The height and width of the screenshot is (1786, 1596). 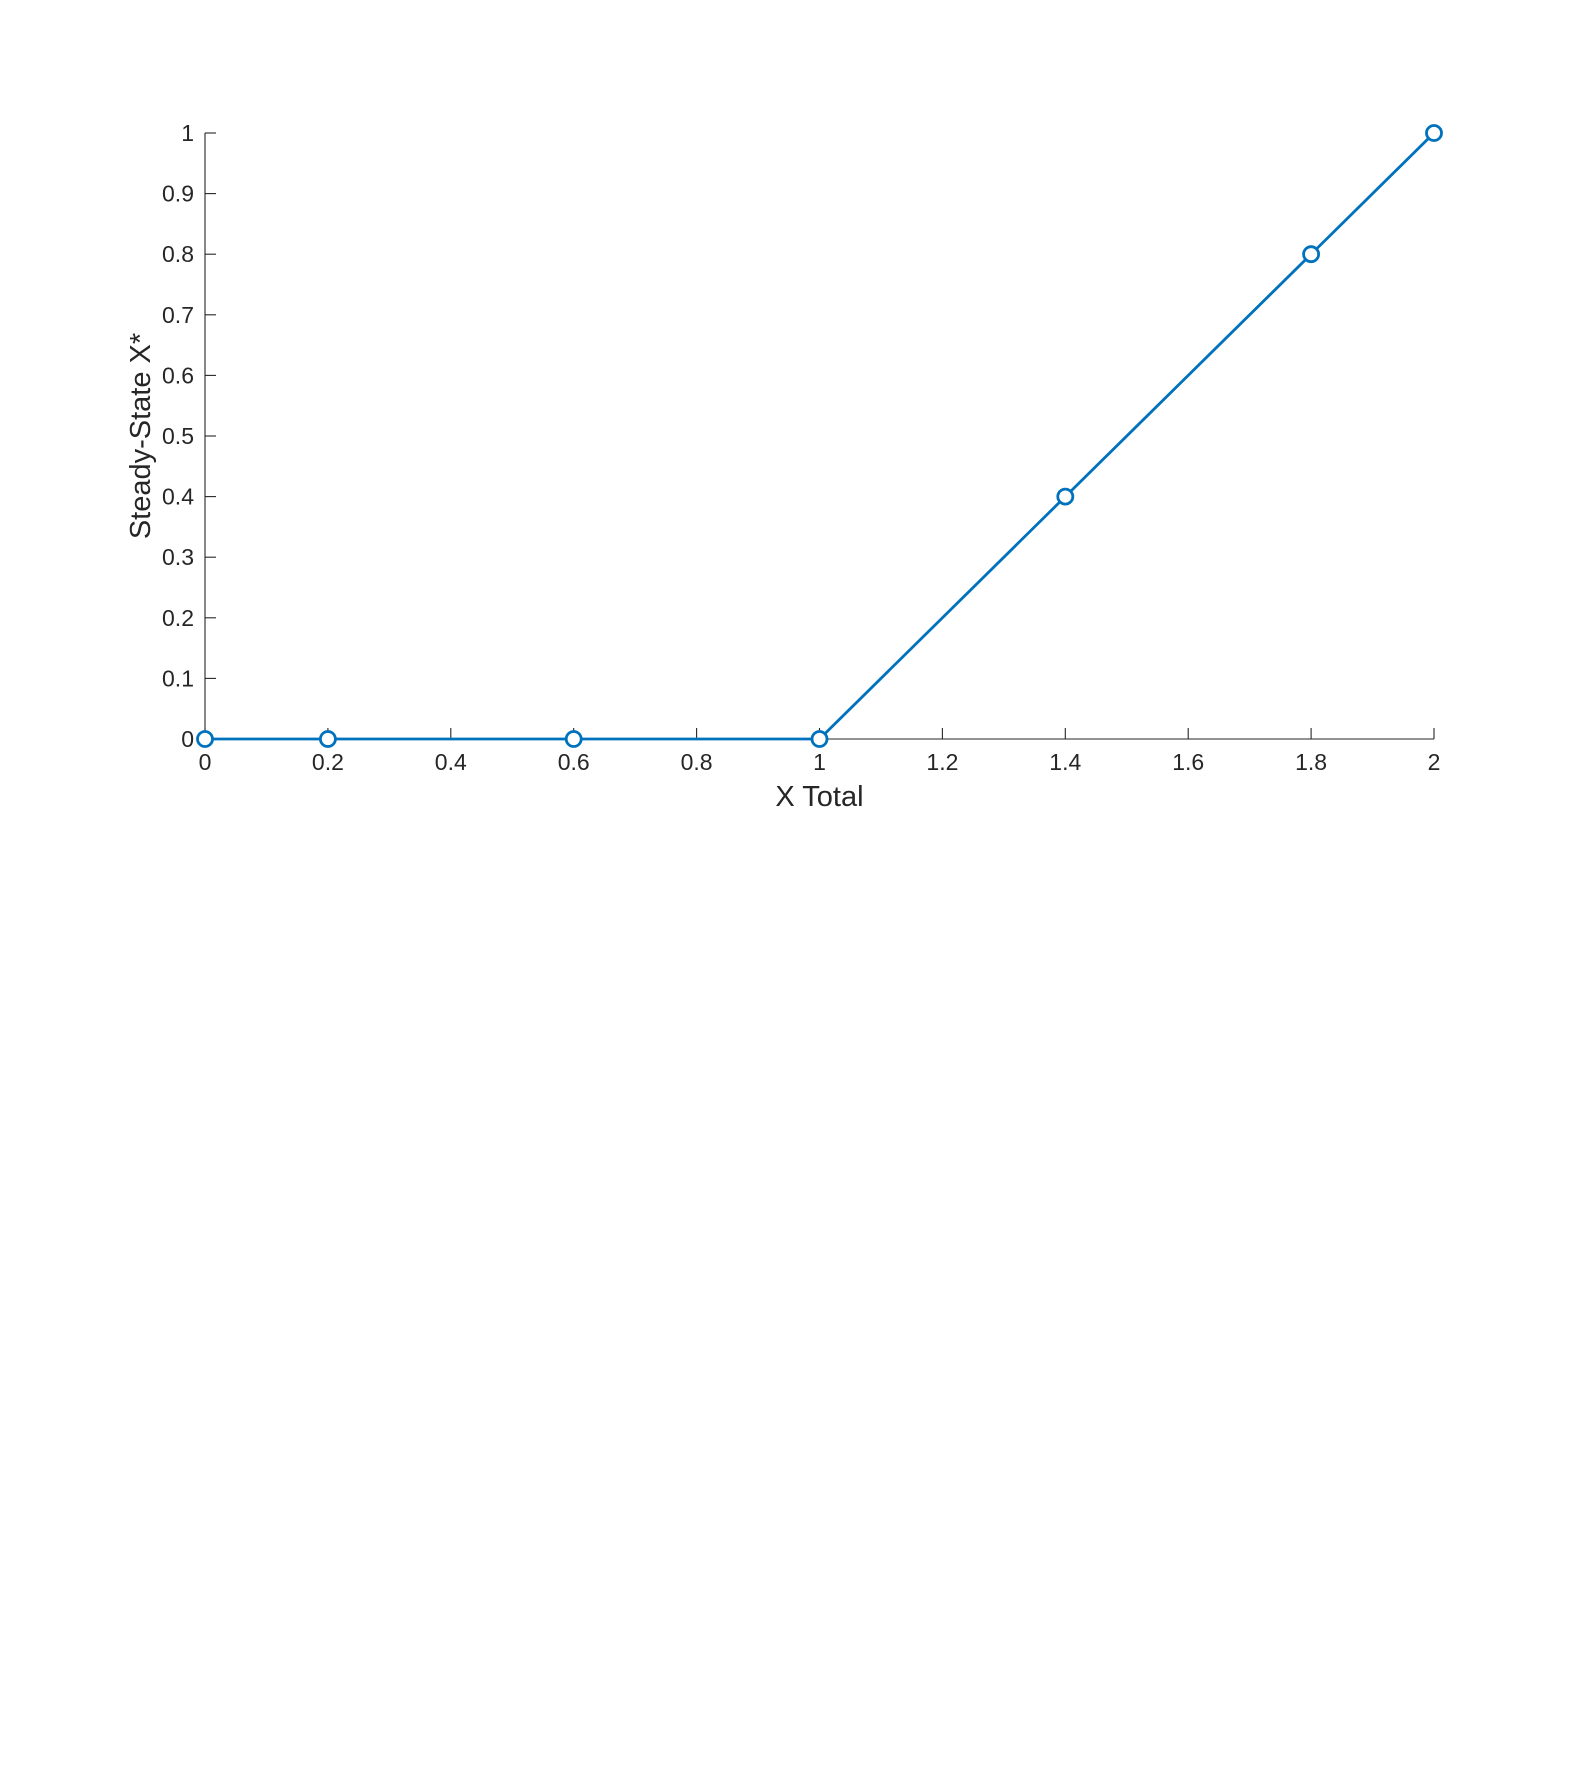 I want to click on y-tick-label: 0.9, so click(x=178, y=194).